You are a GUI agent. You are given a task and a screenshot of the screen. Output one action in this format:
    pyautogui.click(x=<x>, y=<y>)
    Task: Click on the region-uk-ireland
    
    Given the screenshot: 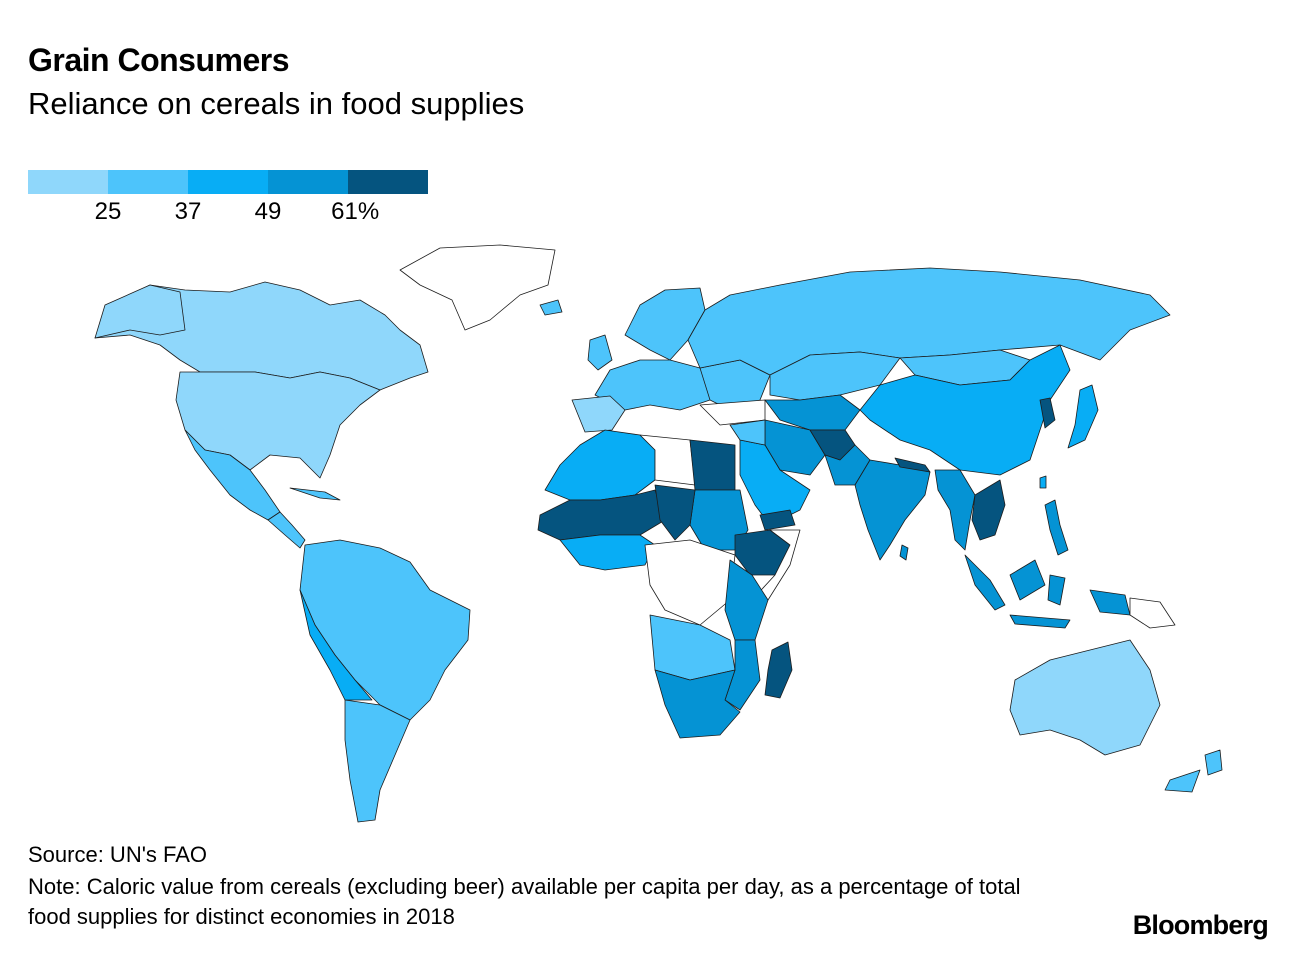 What is the action you would take?
    pyautogui.click(x=600, y=352)
    